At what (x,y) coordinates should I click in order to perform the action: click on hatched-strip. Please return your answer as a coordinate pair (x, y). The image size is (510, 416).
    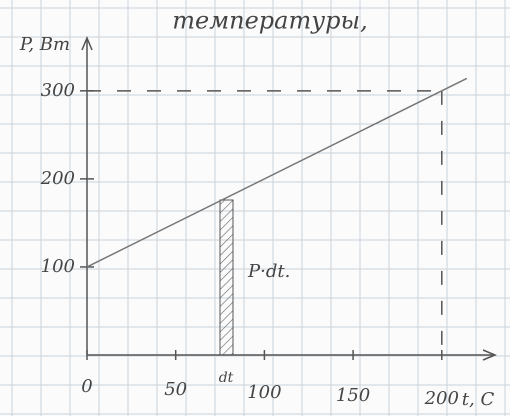
    Looking at the image, I should click on (226, 277).